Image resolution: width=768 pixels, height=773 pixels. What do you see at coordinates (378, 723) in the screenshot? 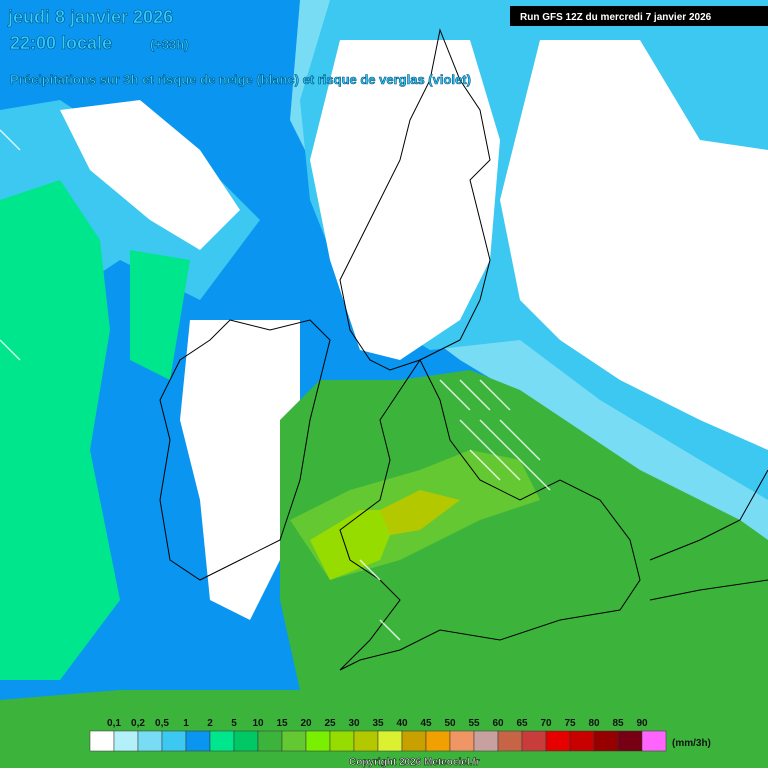
I see `legend-label: 35` at bounding box center [378, 723].